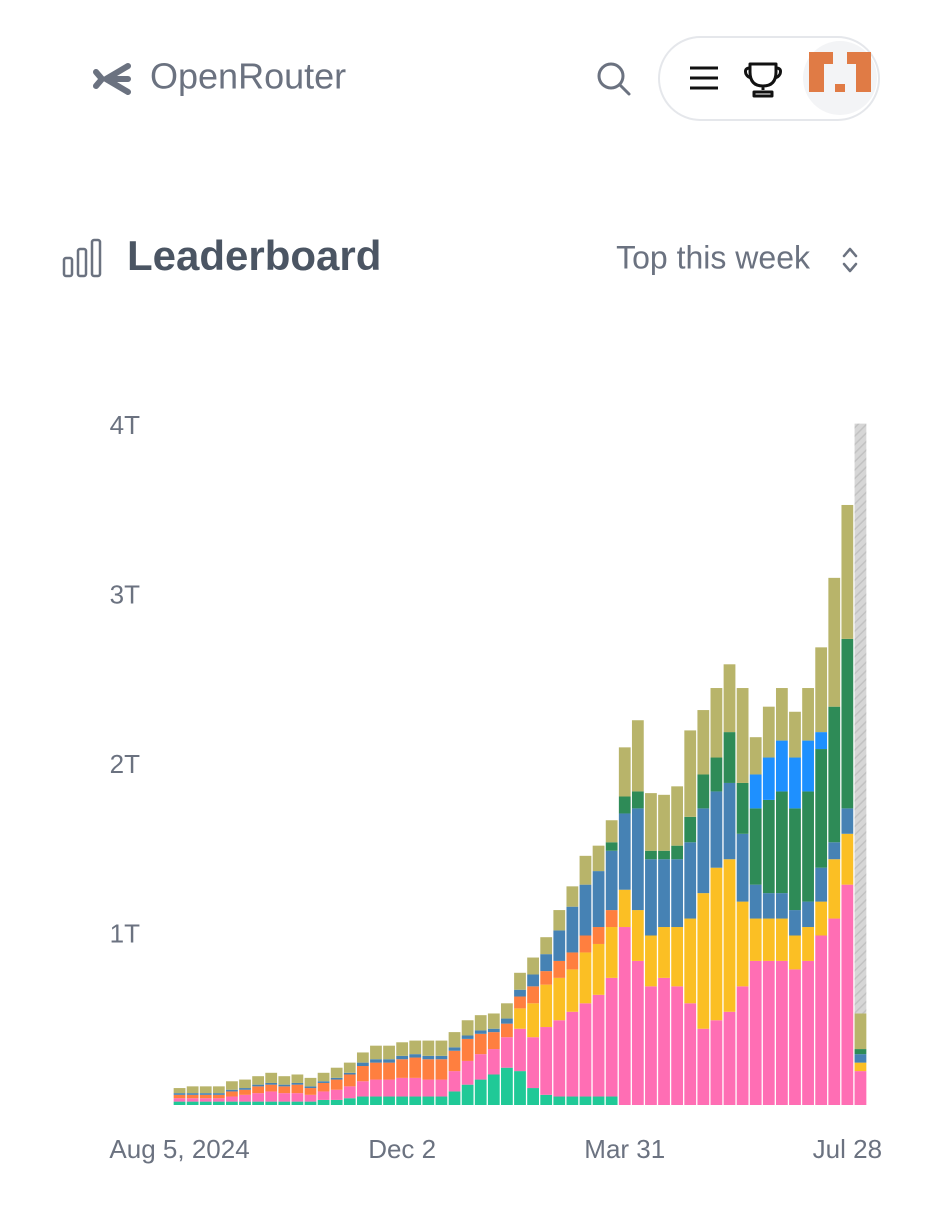 This screenshot has width=950, height=1205. Describe the element at coordinates (219, 76) in the screenshot. I see `brand-link: OpenRouter` at that location.